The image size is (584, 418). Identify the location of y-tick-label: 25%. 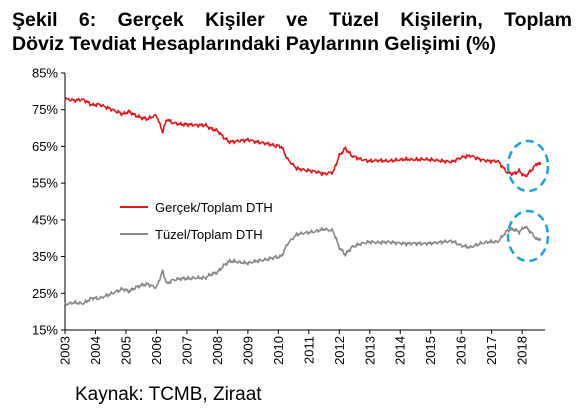
(45, 293).